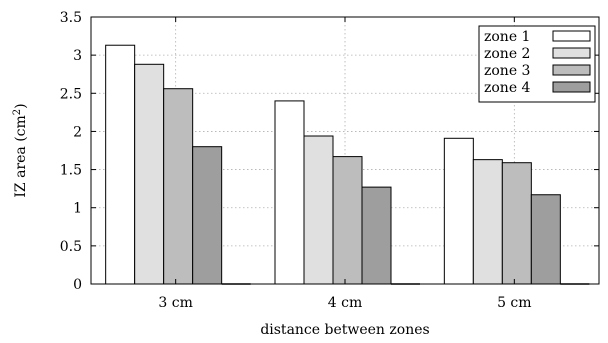  Describe the element at coordinates (345, 303) in the screenshot. I see `x-tick-label: 4 cm` at that location.